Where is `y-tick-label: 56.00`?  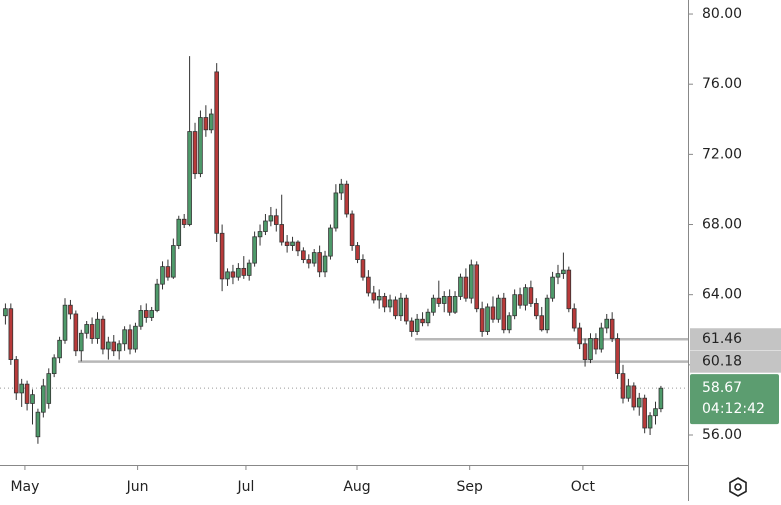
y-tick-label: 56.00 is located at coordinates (722, 435).